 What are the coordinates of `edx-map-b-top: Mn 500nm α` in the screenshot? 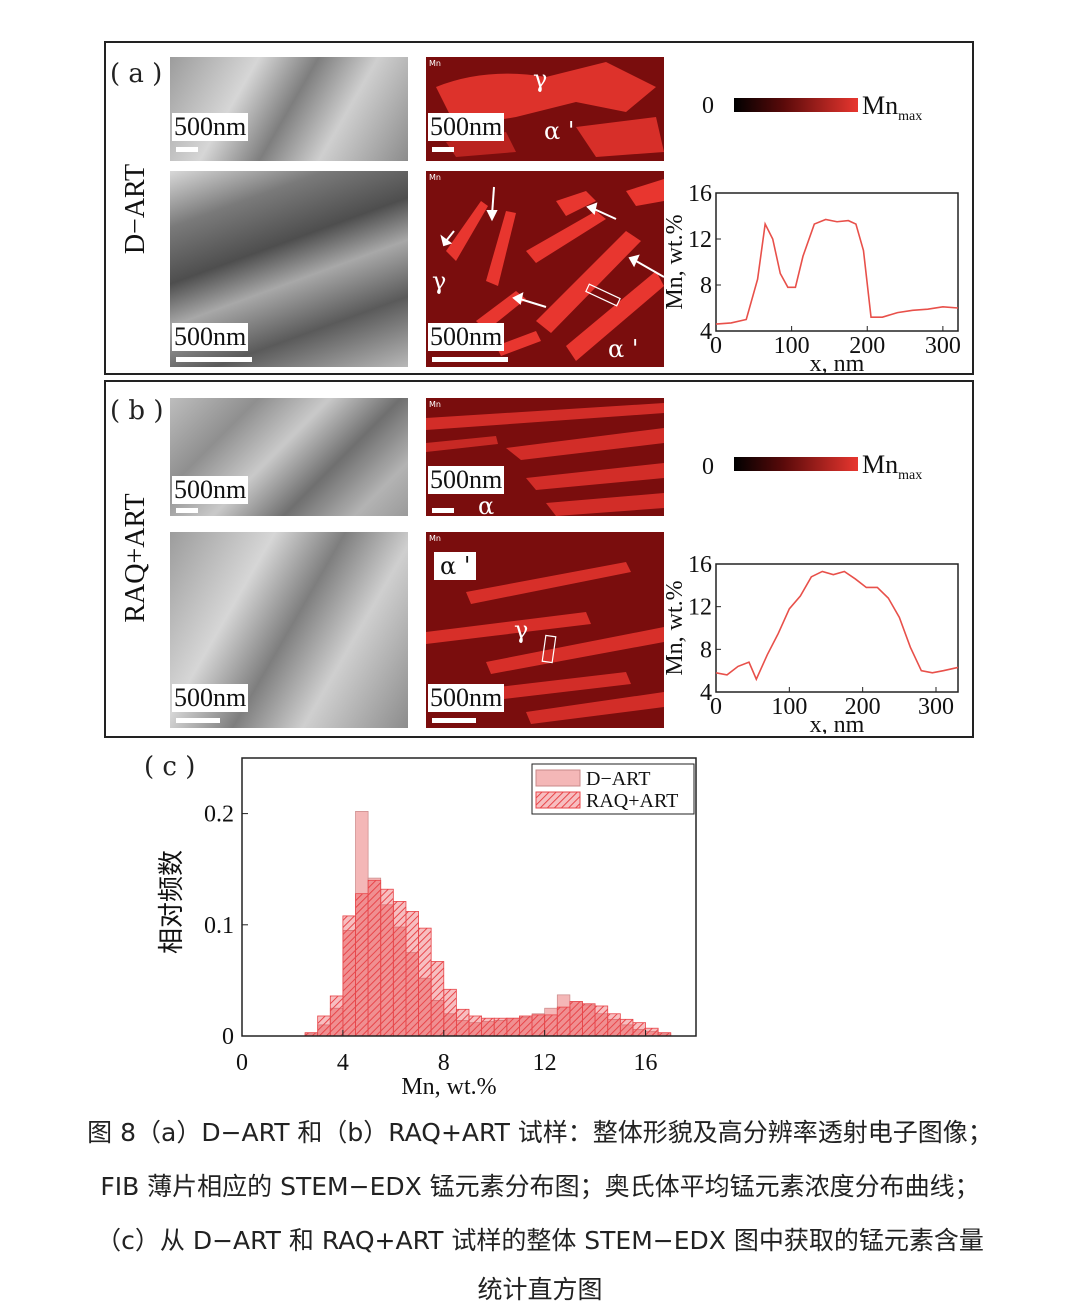 It's located at (545, 457).